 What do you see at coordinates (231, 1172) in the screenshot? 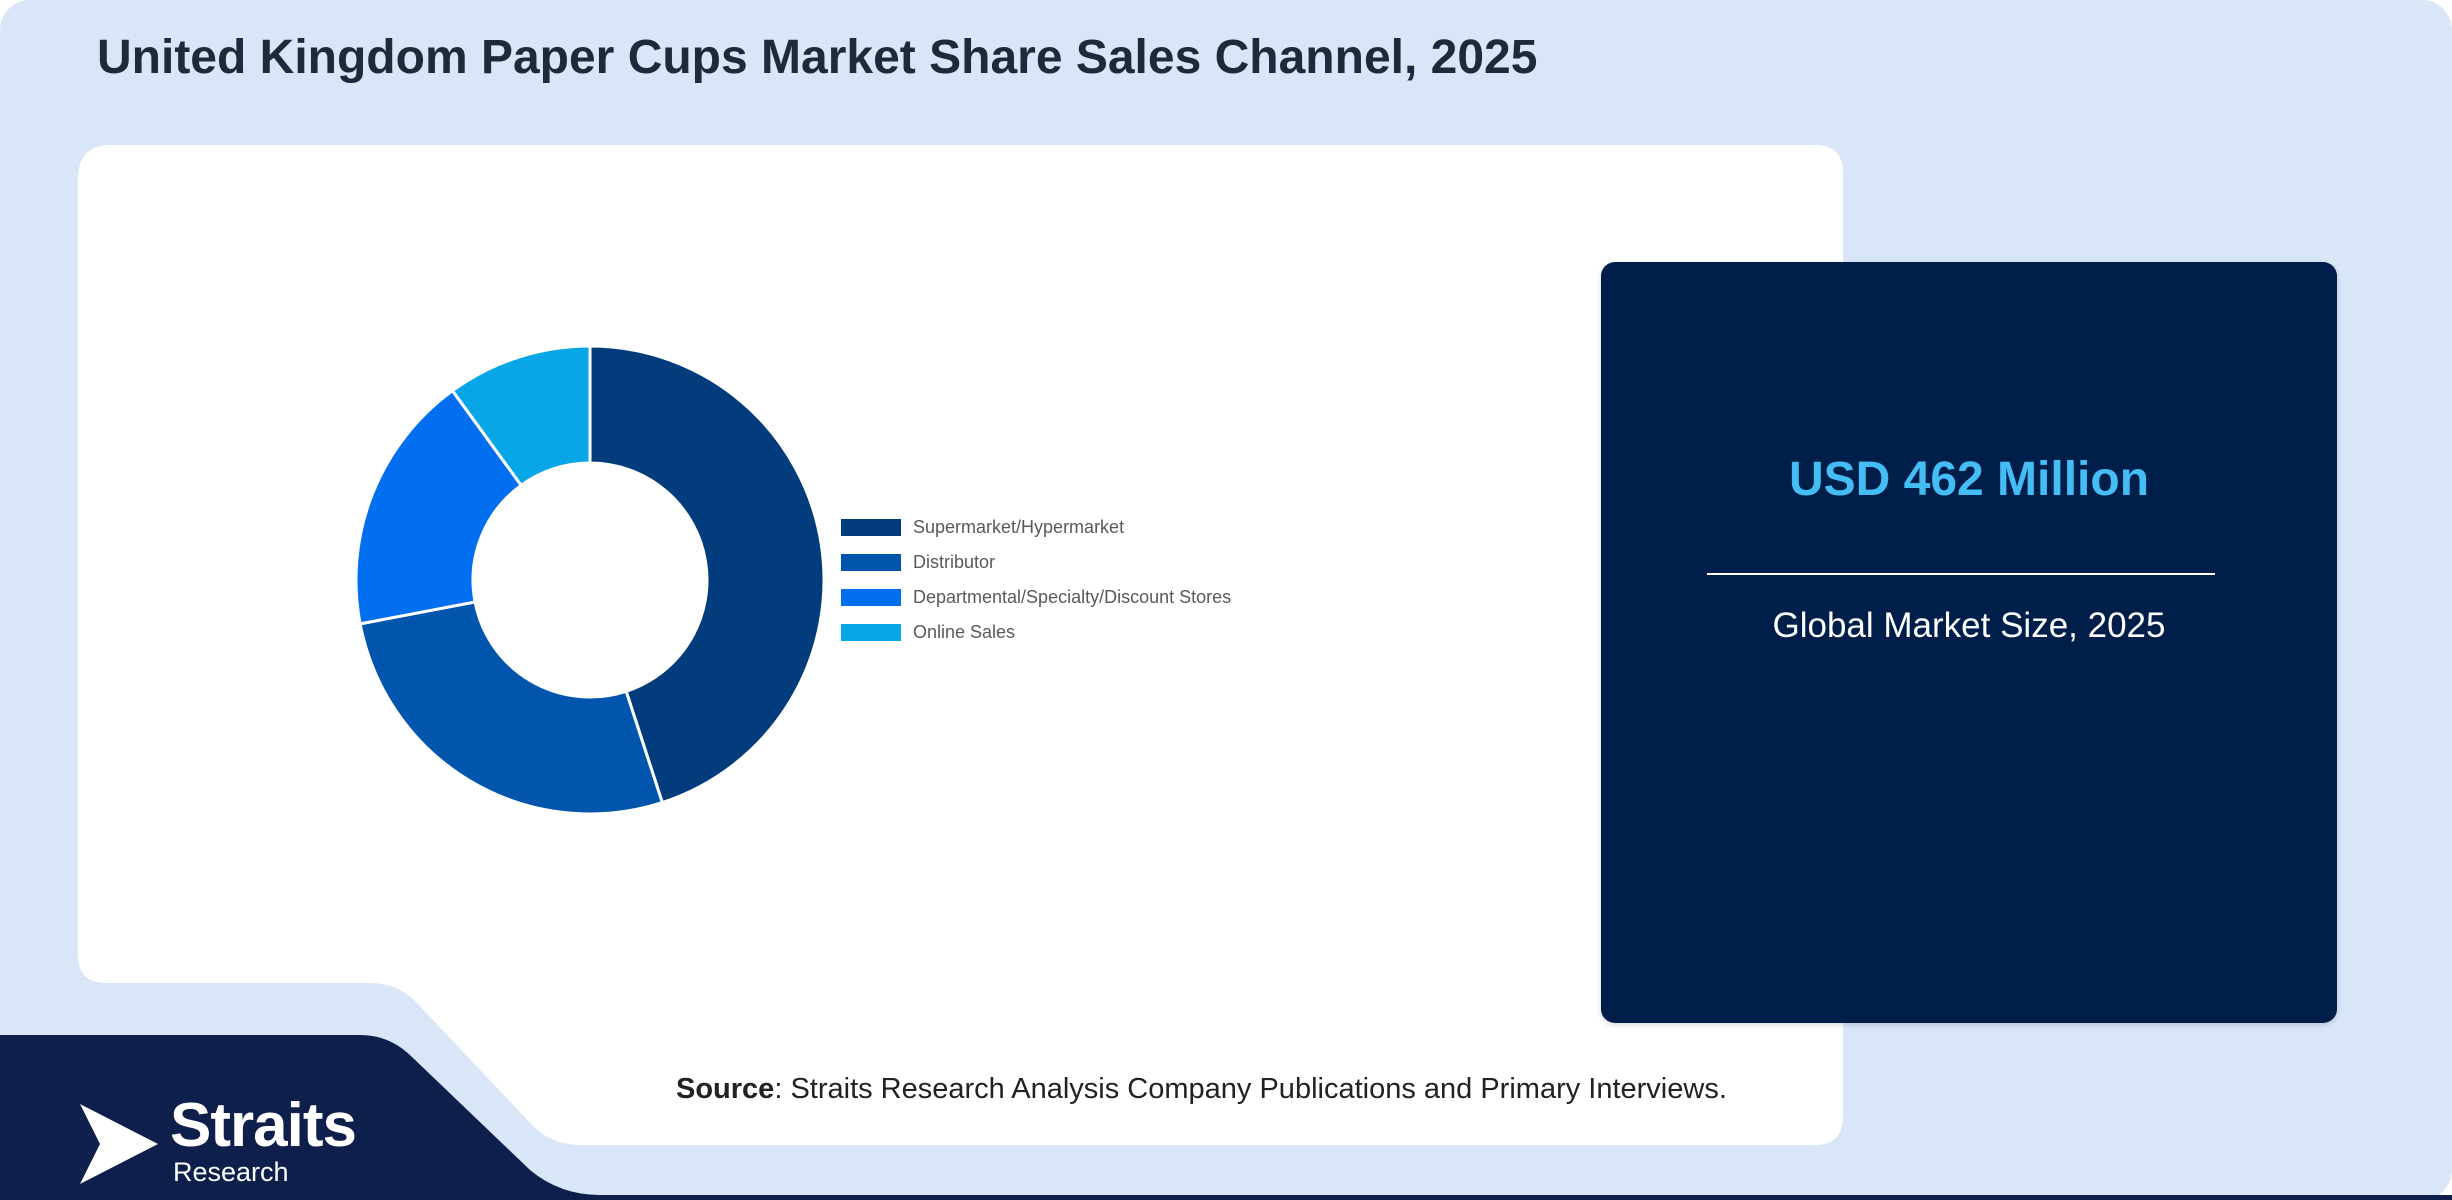
I see `logo-subtitle: Research` at bounding box center [231, 1172].